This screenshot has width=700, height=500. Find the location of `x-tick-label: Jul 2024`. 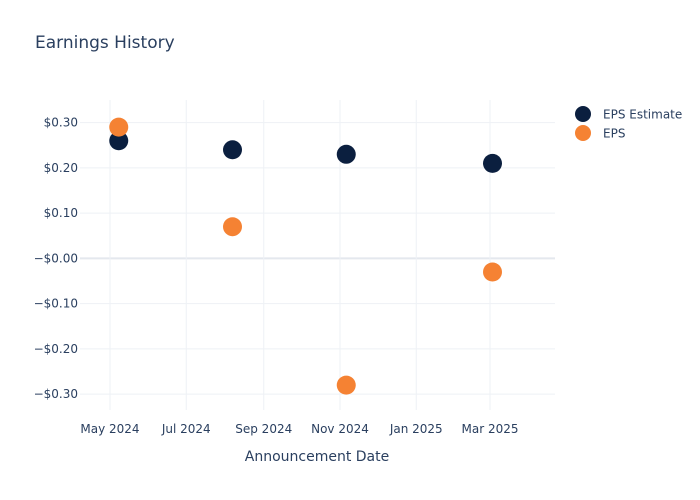

x-tick-label: Jul 2024 is located at coordinates (186, 429).